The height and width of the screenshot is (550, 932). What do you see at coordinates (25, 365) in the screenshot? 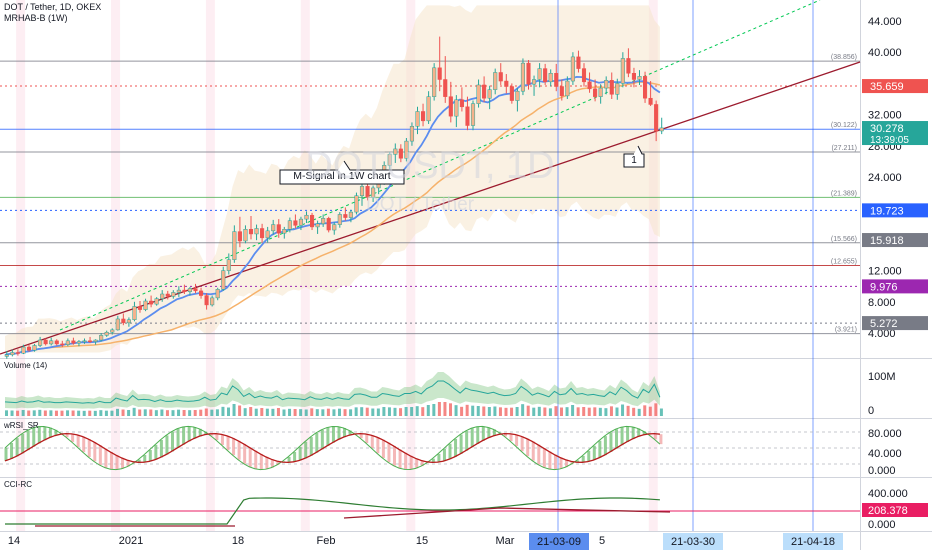
I see `volume-panel-title: Volume (14)` at bounding box center [25, 365].